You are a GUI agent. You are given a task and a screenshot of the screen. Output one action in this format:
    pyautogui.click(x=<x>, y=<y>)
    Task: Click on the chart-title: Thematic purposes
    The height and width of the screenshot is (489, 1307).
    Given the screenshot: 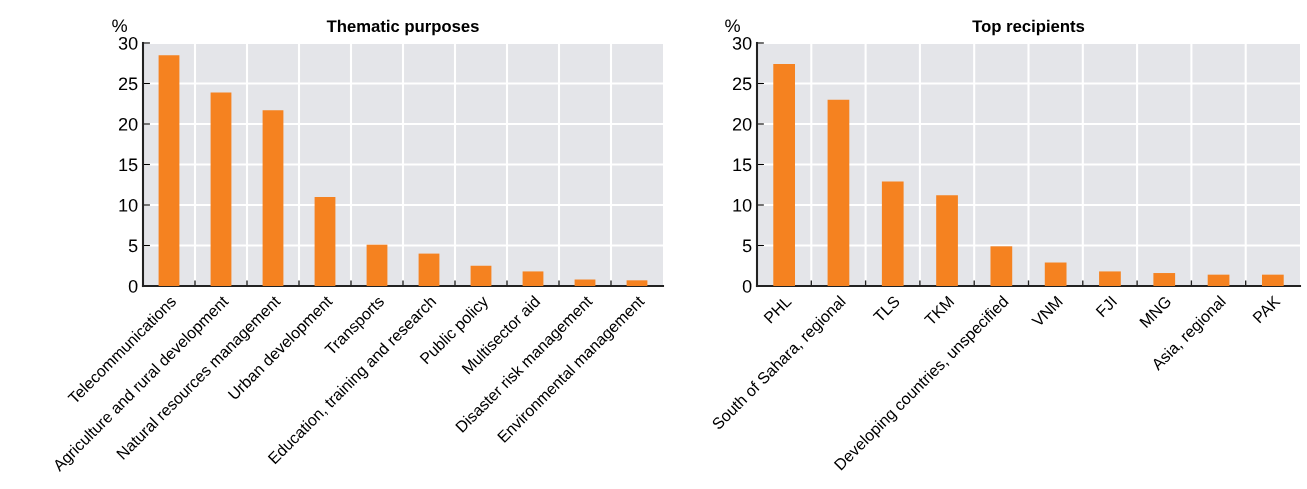 What is the action you would take?
    pyautogui.click(x=402, y=27)
    